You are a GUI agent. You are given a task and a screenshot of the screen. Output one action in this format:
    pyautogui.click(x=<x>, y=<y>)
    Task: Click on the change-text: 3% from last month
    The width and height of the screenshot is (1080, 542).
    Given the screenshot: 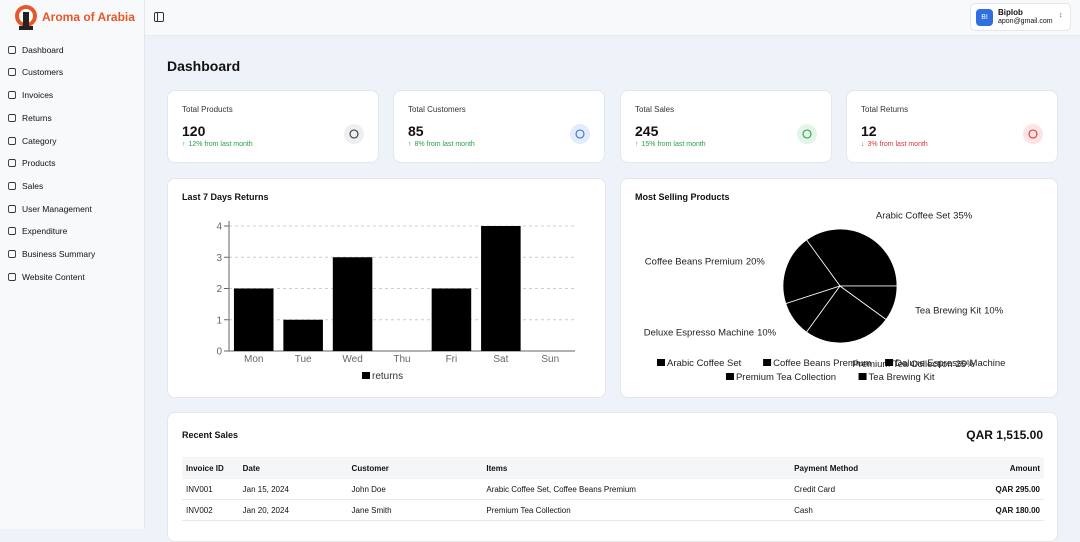 What is the action you would take?
    pyautogui.click(x=897, y=144)
    